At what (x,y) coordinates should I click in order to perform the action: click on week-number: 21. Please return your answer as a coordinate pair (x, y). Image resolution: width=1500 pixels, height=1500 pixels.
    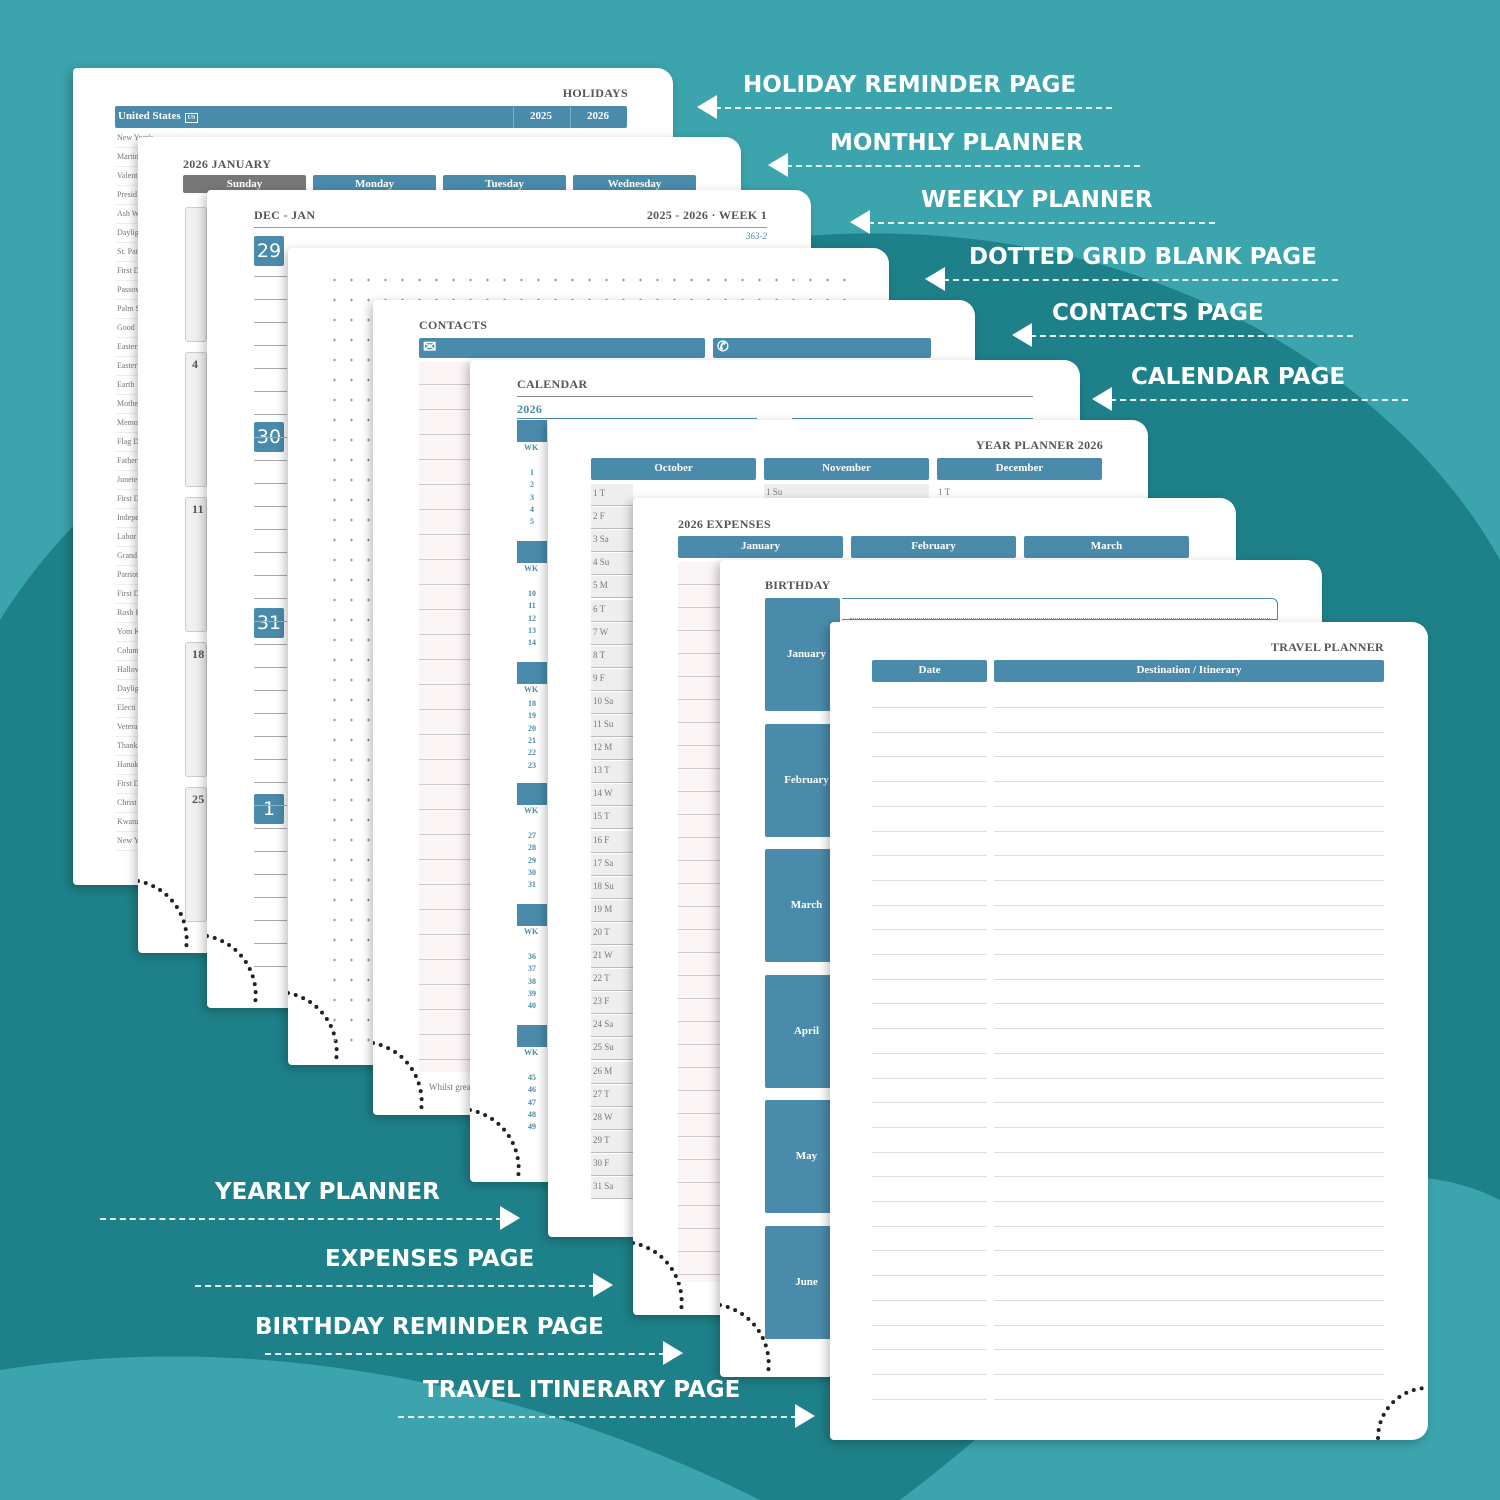
    Looking at the image, I should click on (532, 740).